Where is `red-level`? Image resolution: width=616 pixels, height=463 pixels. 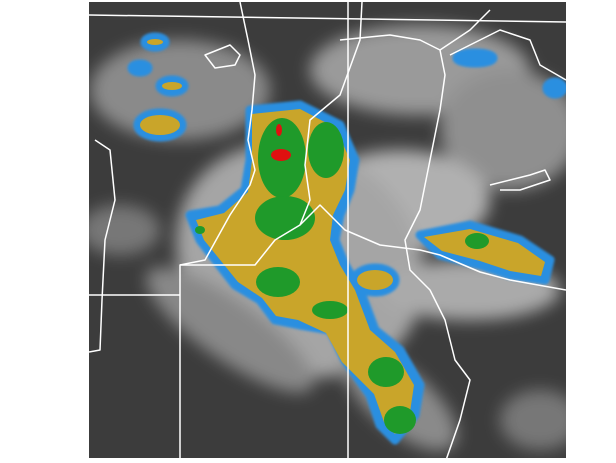 red-level is located at coordinates (281, 142).